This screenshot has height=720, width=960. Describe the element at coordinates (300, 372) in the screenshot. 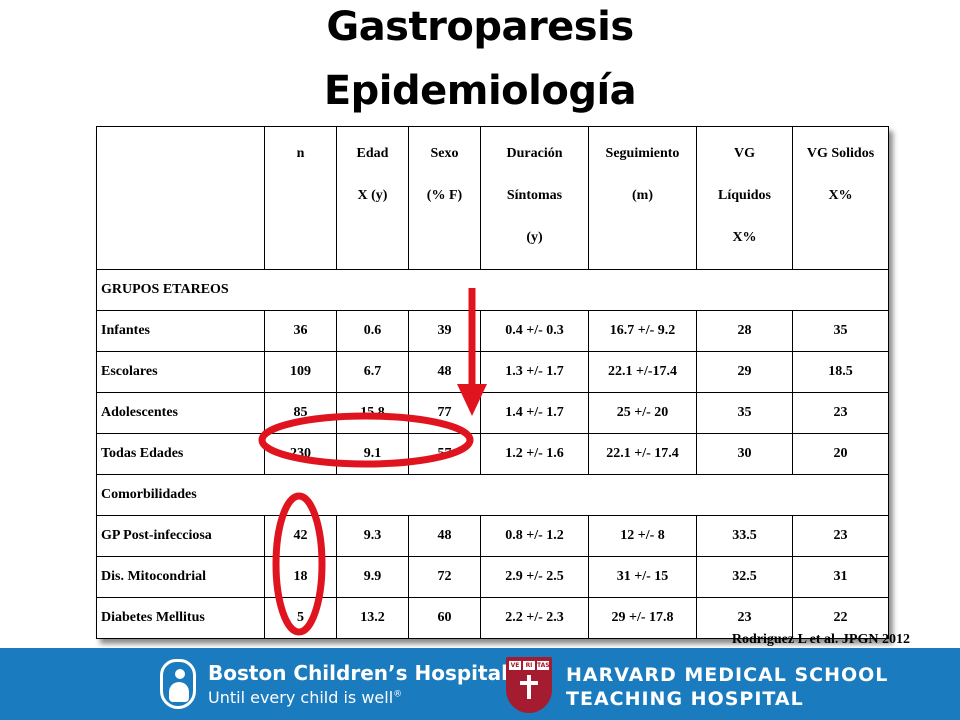

I see `table-cell: 109` at that location.